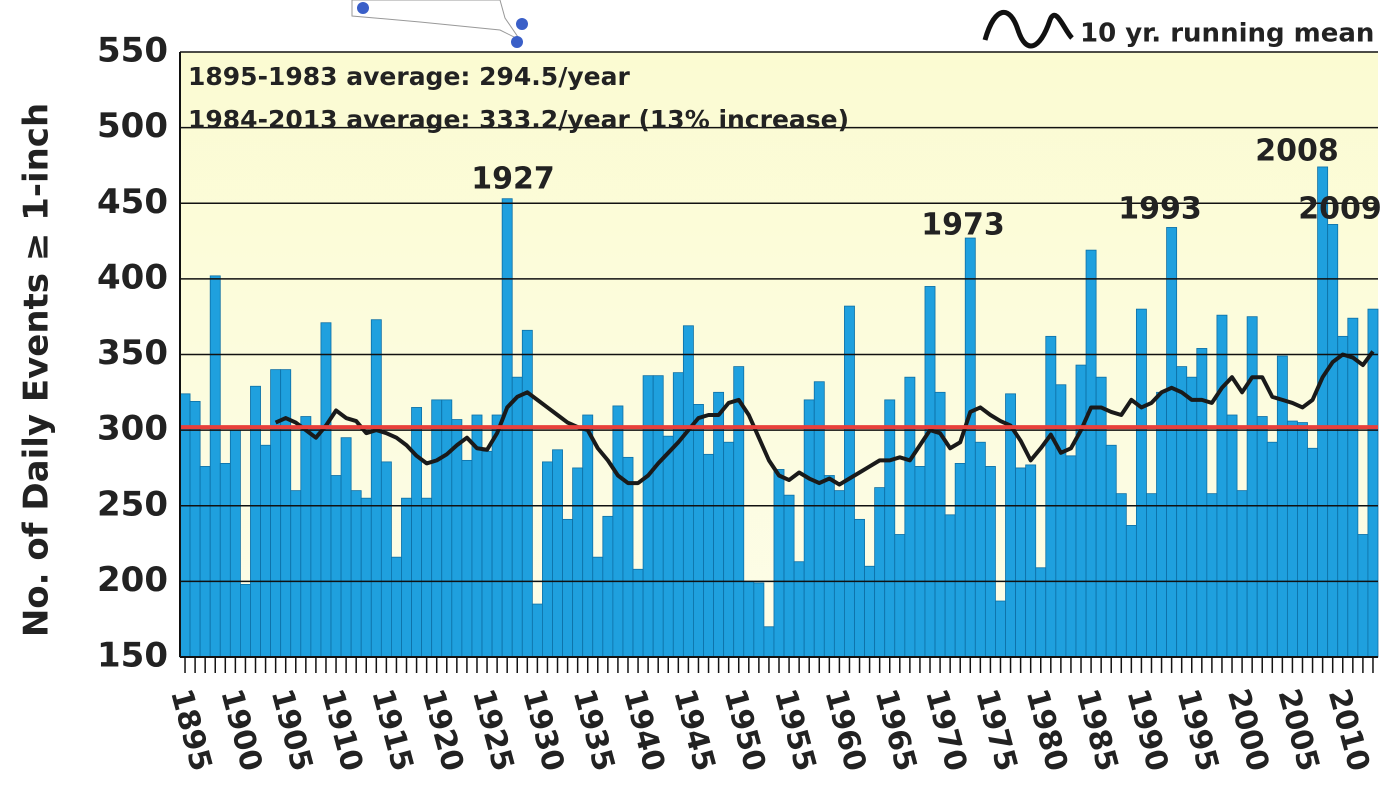 The image size is (1399, 803). What do you see at coordinates (132, 429) in the screenshot?
I see `y-tick-label: 300` at bounding box center [132, 429].